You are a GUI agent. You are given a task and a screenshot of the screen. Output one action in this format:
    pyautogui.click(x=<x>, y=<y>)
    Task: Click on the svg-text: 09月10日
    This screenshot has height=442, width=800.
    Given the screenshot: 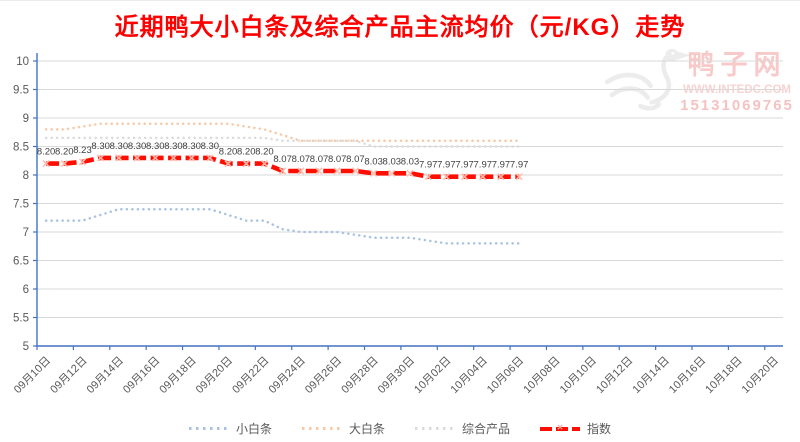 What is the action you would take?
    pyautogui.click(x=32, y=375)
    